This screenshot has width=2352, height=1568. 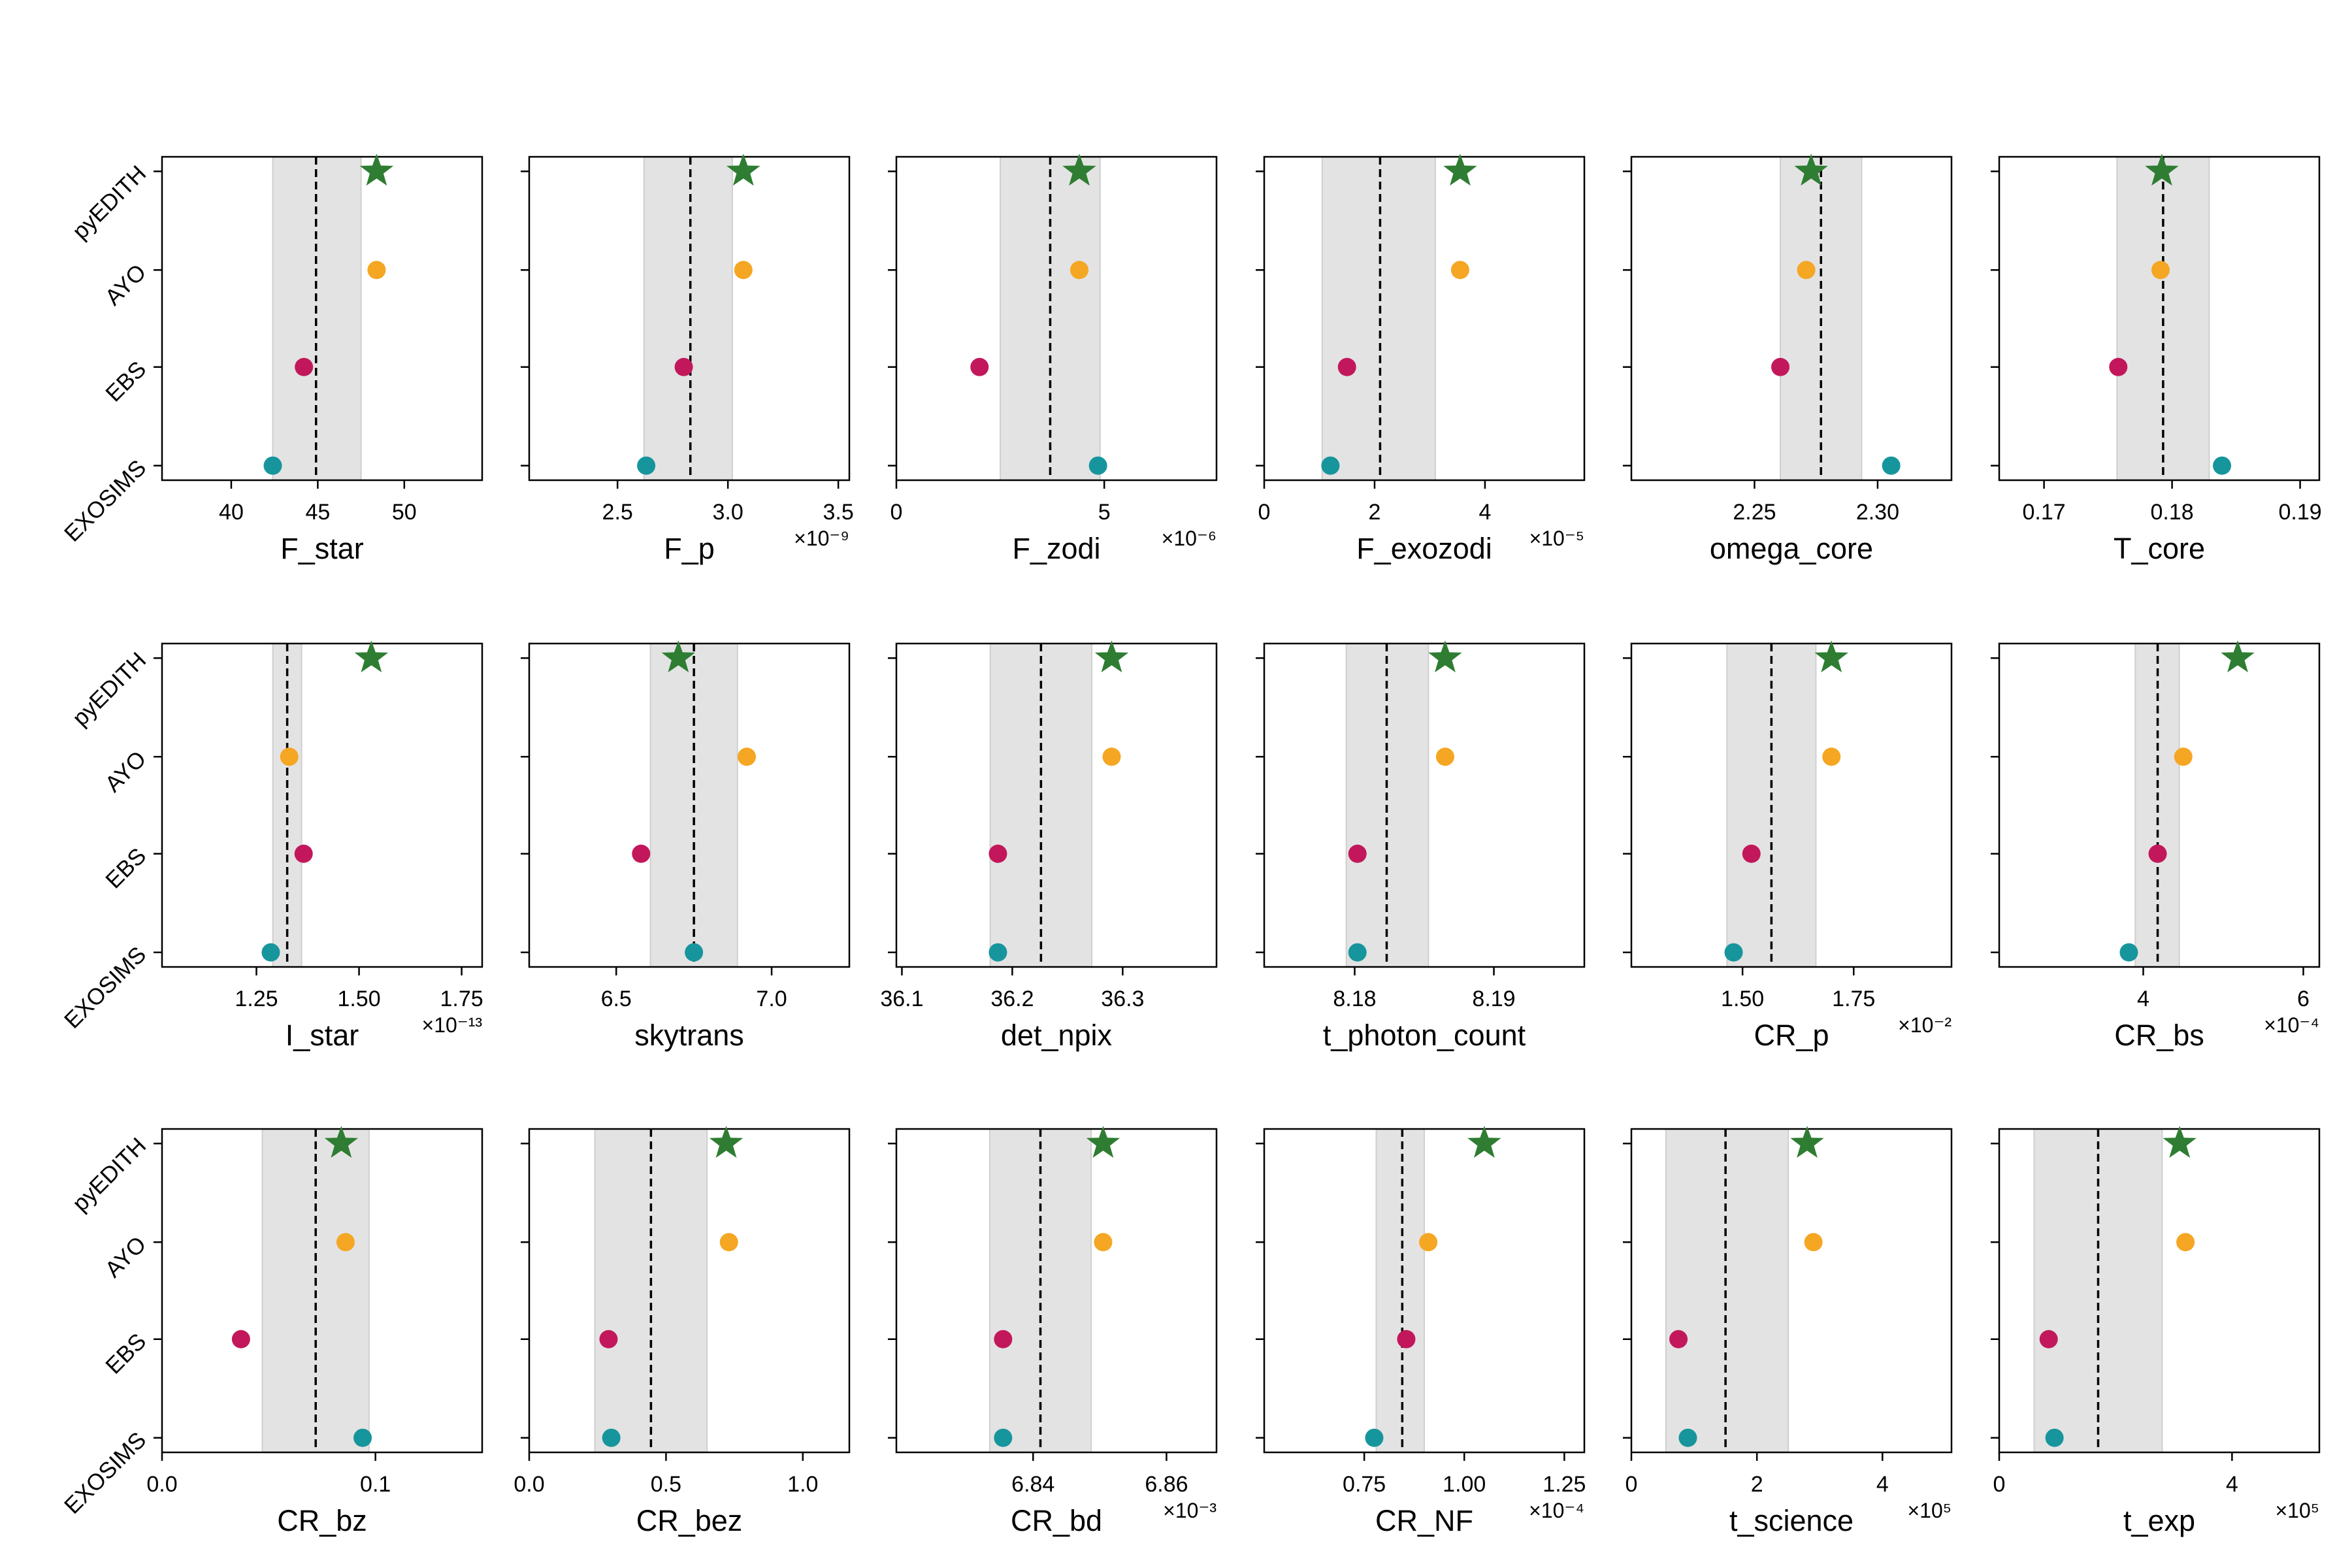 I want to click on x-tick-label: 2.25, so click(x=1754, y=512).